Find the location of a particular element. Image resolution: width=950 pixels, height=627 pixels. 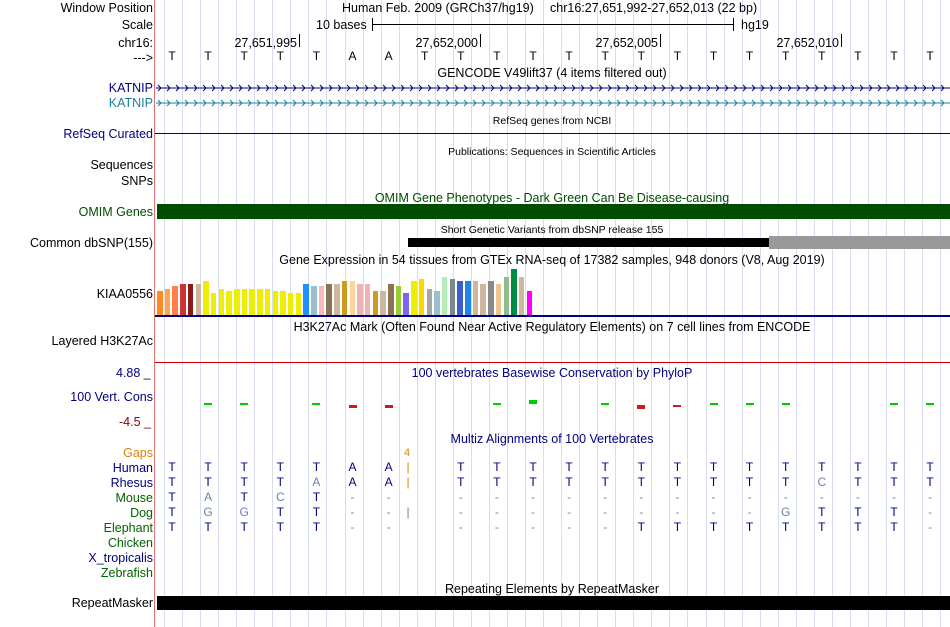

publications-sequences-label: Sequences is located at coordinates (121, 165).